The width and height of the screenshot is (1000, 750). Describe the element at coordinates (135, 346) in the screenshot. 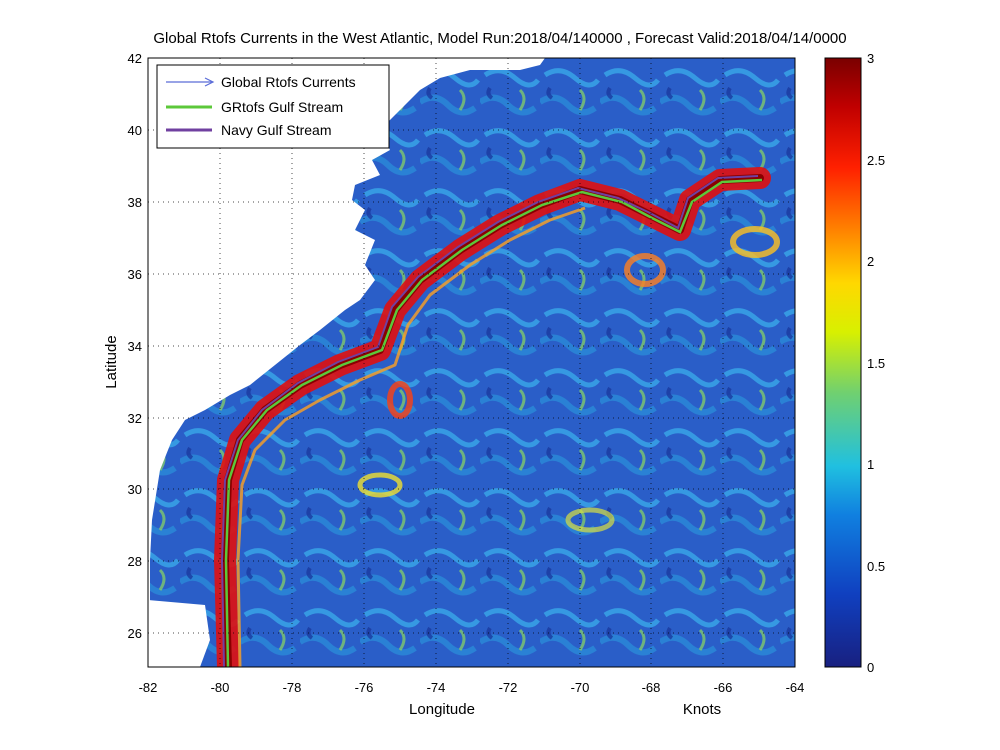

I see `y-tick-label: 34` at that location.